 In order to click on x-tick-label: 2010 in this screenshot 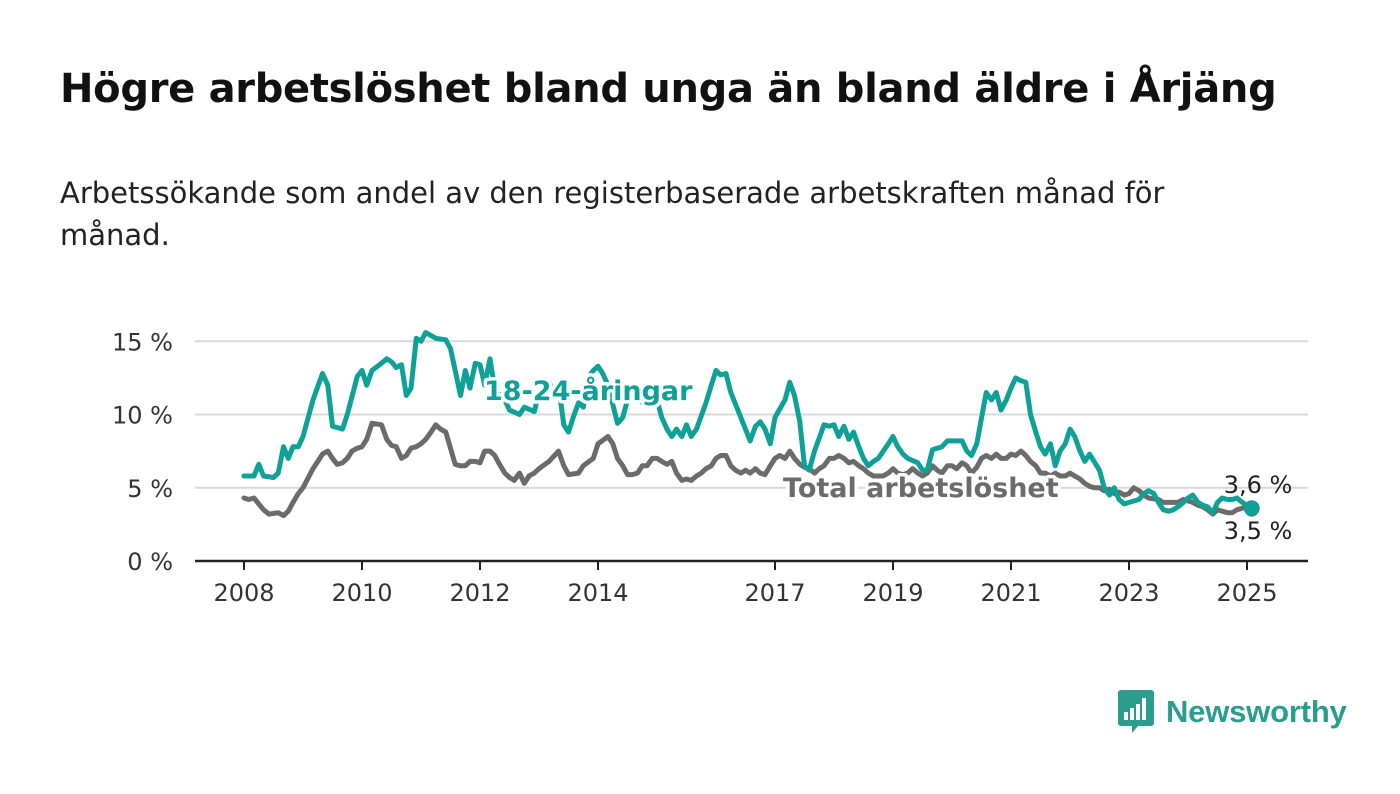, I will do `click(361, 593)`.